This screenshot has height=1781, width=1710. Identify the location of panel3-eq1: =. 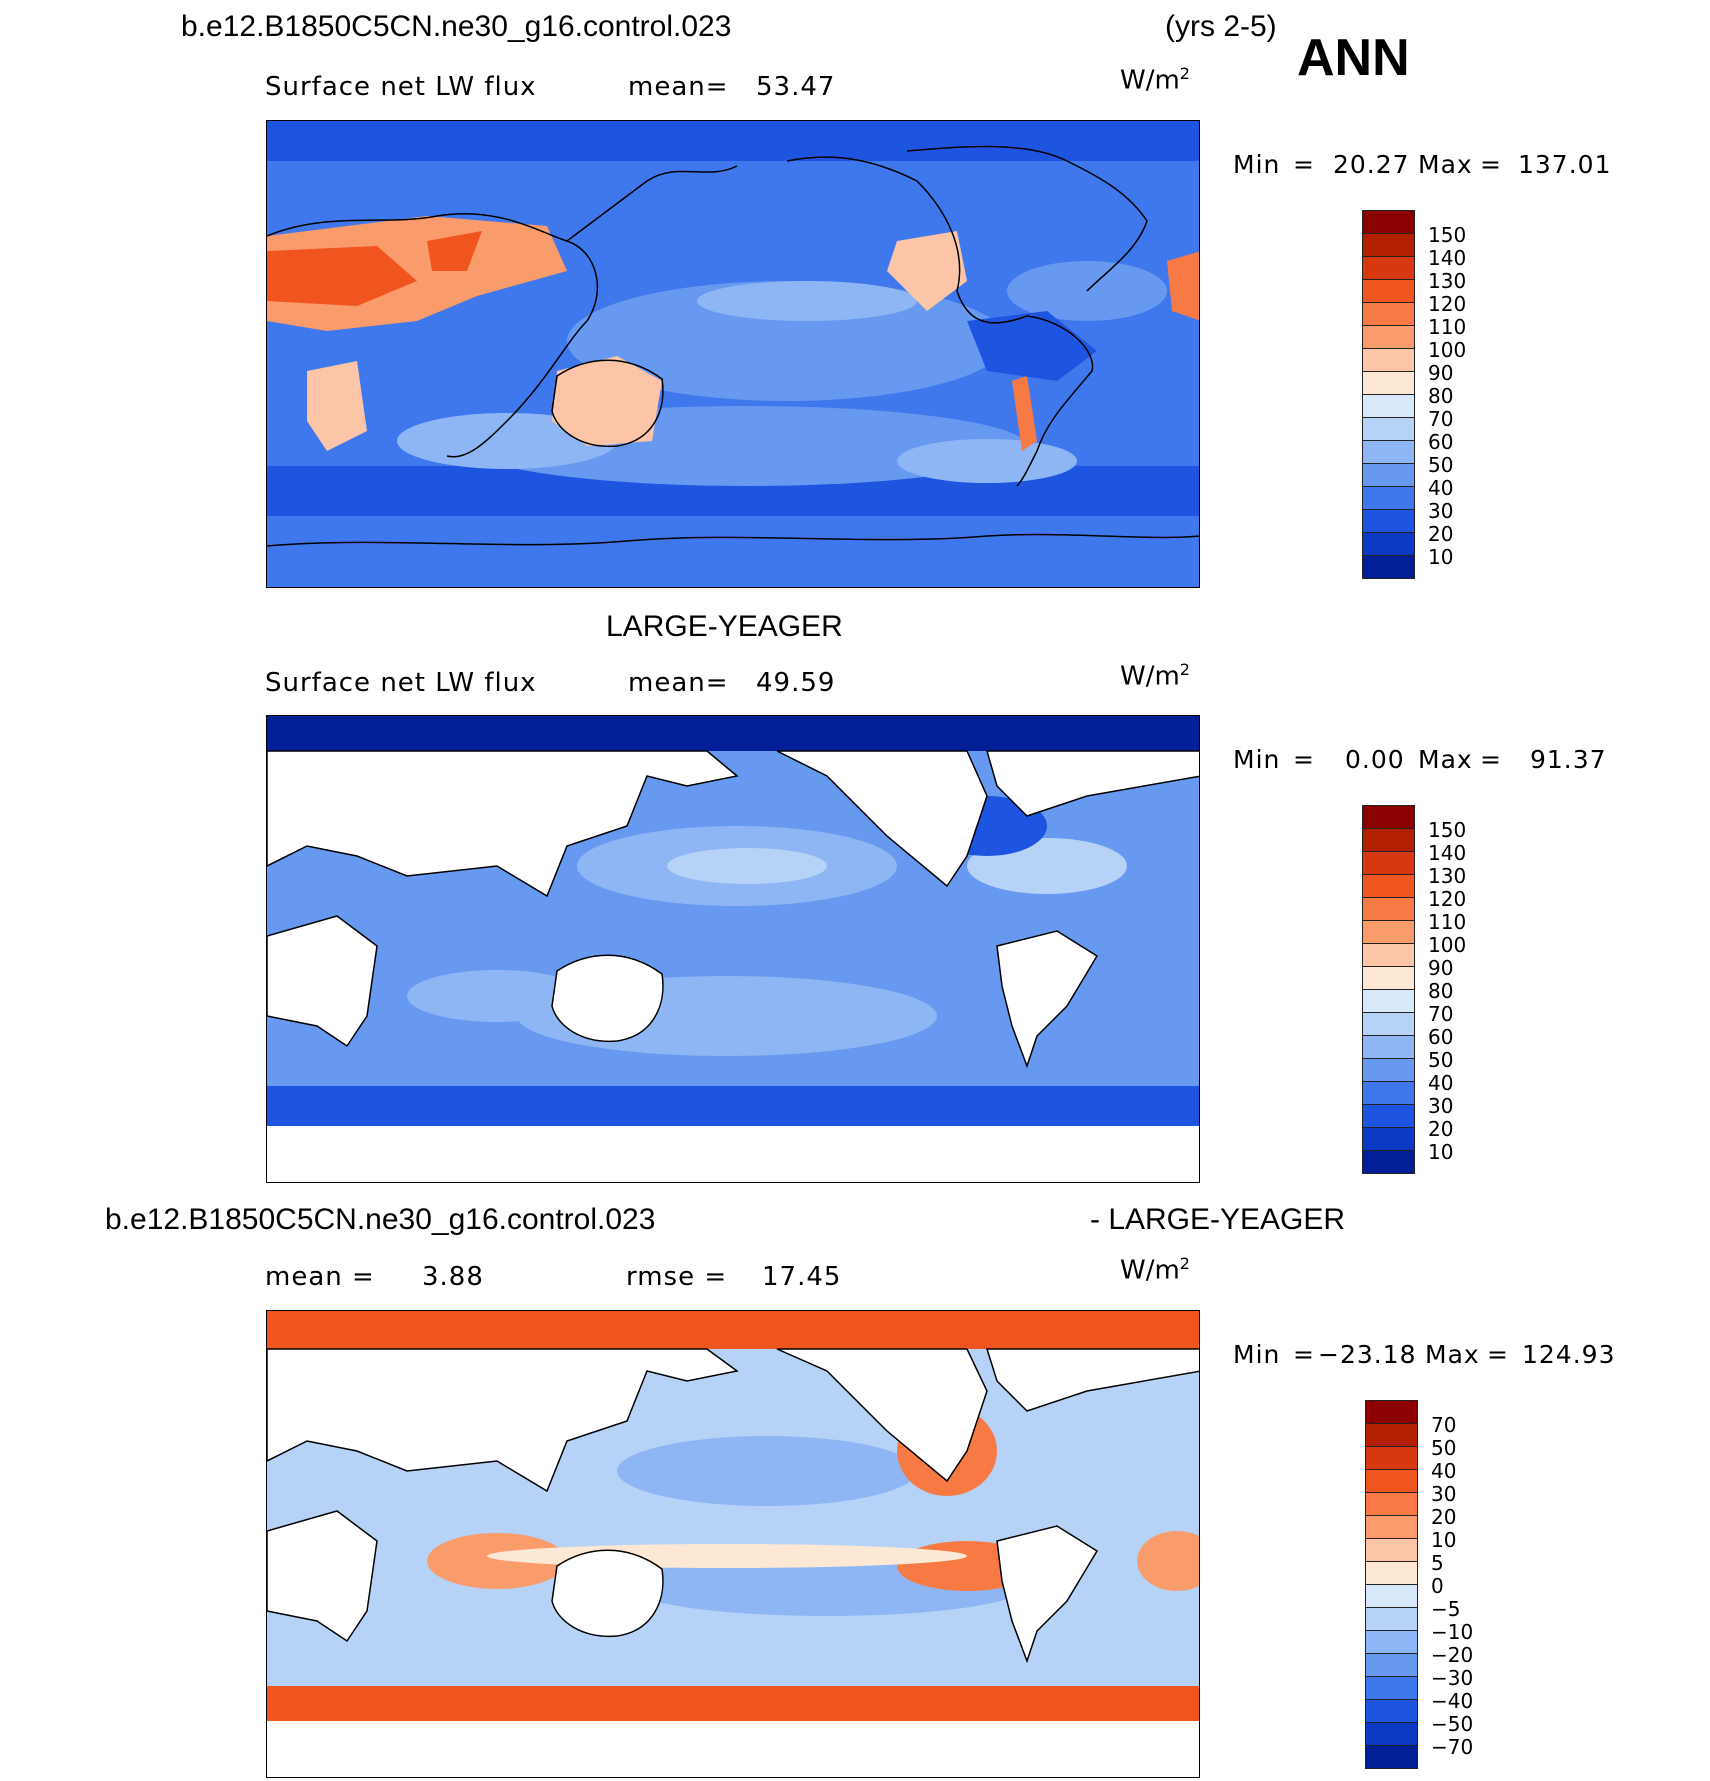
(1304, 1354).